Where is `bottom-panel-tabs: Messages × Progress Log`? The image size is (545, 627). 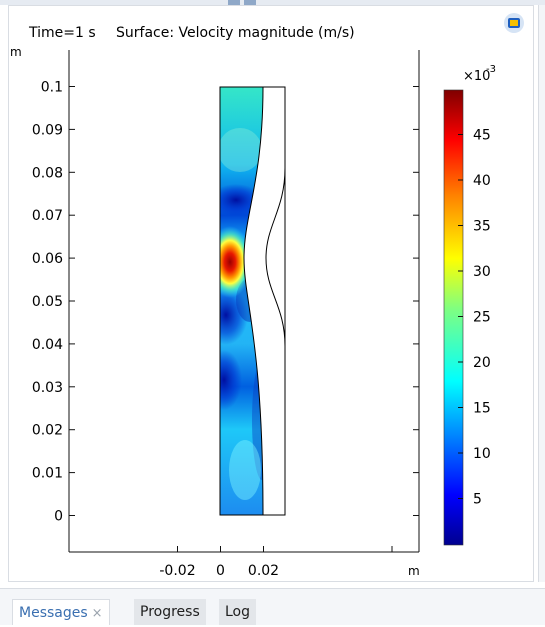
bottom-panel-tabs: Messages × Progress Log is located at coordinates (272, 606).